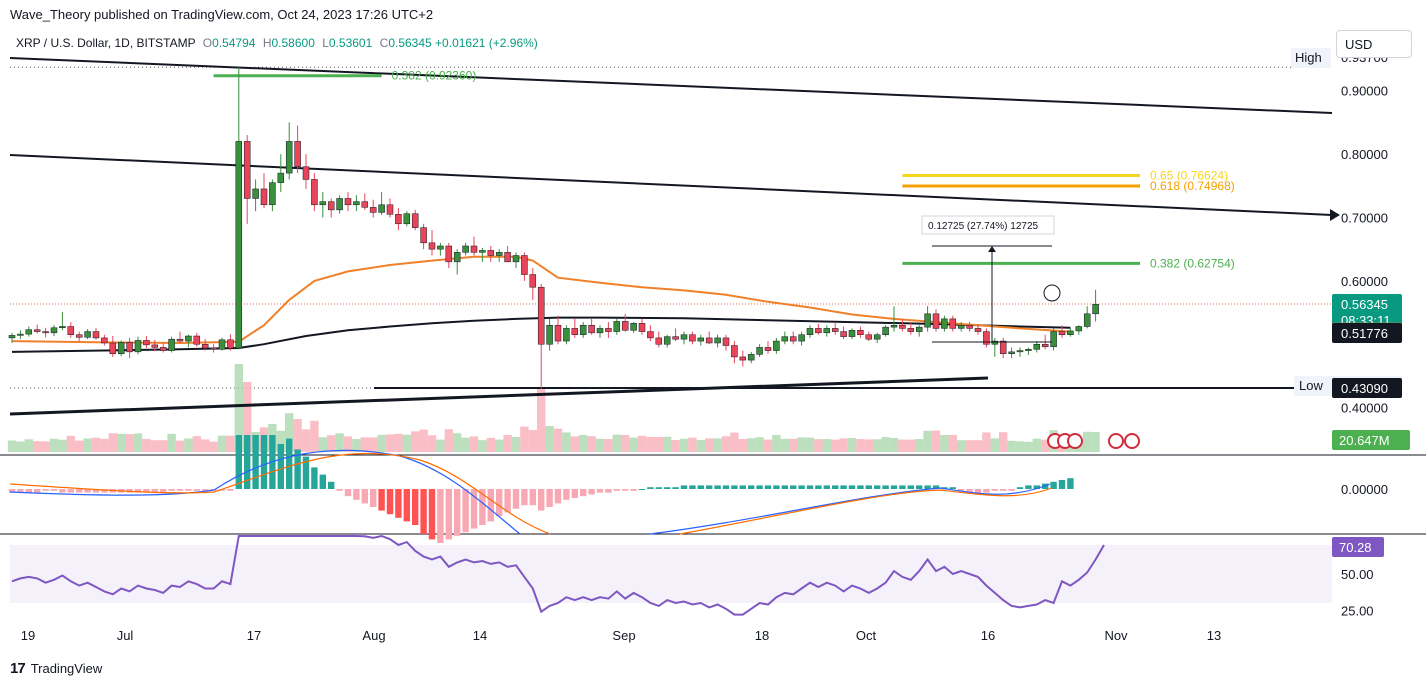 This screenshot has width=1426, height=686. I want to click on macd-zero-label: 0.00000, so click(1364, 489).